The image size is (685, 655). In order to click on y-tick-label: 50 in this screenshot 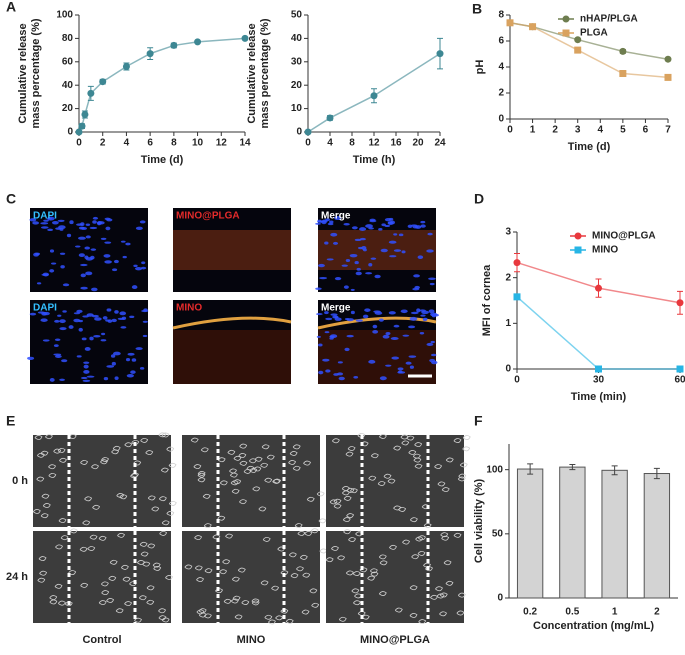, I will do `click(498, 533)`.